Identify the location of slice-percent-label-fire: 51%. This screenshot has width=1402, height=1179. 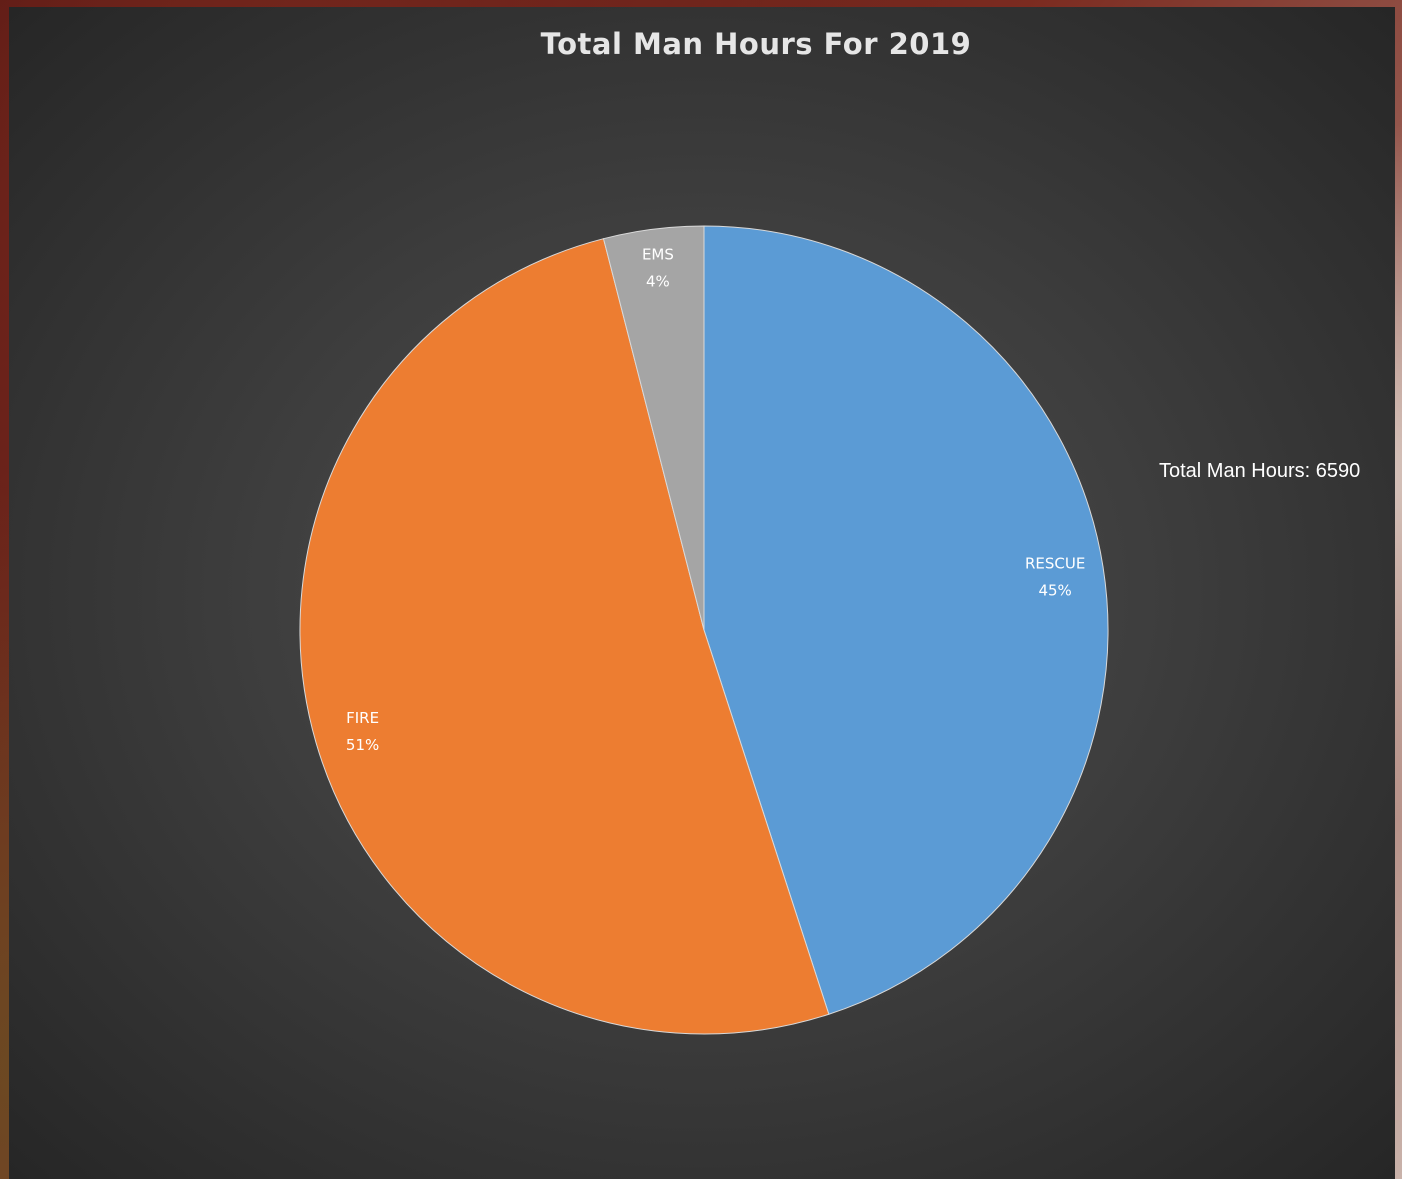
(362, 745).